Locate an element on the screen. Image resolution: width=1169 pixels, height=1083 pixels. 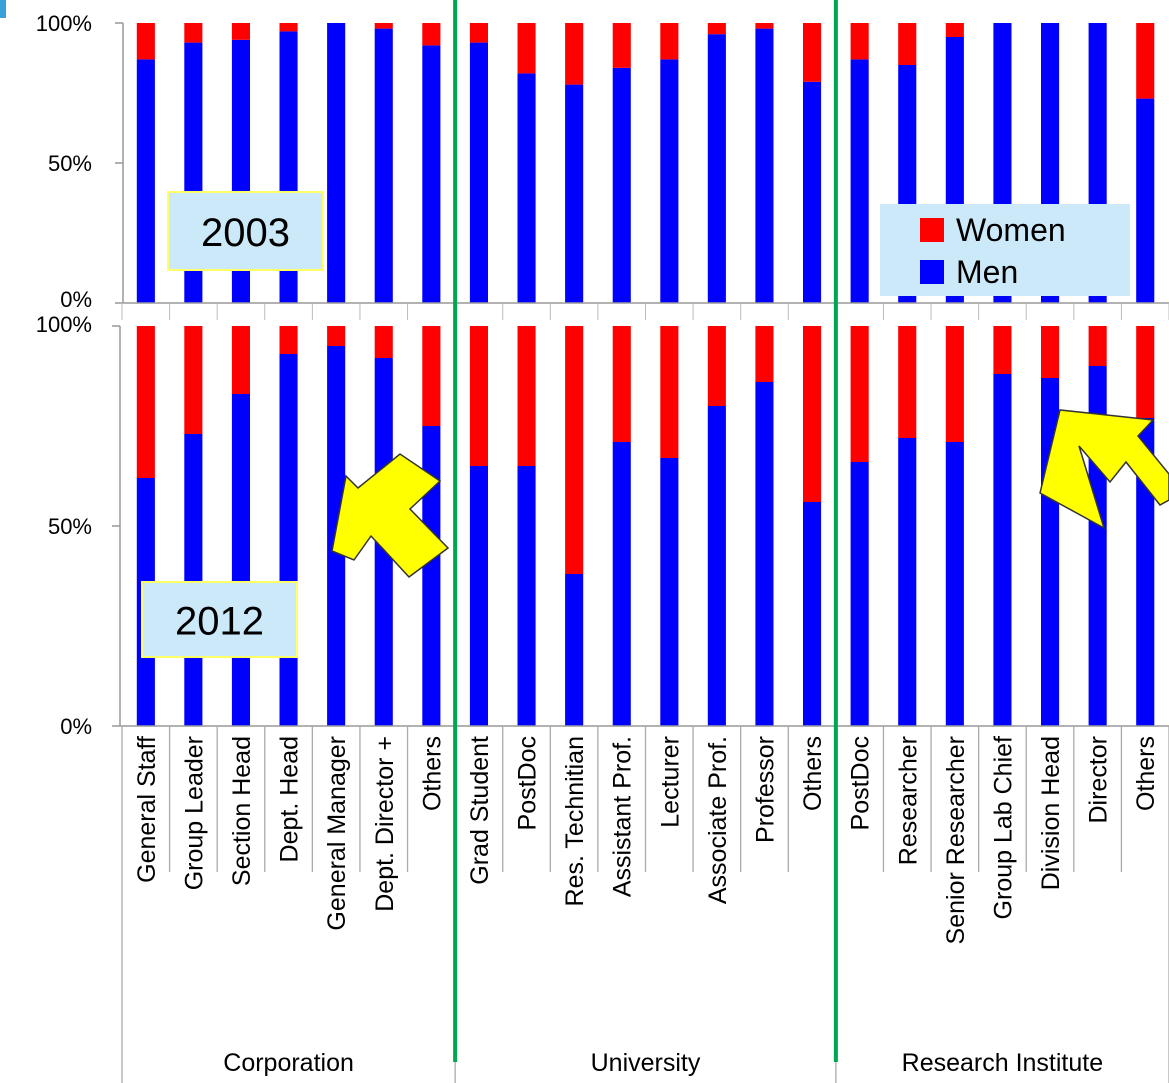
category-label: Res. Technitian is located at coordinates (575, 821).